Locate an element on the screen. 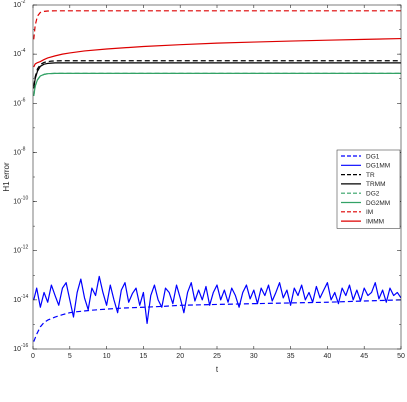 The height and width of the screenshot is (402, 407). legend-label-dg2mm: DG2MM is located at coordinates (378, 203).